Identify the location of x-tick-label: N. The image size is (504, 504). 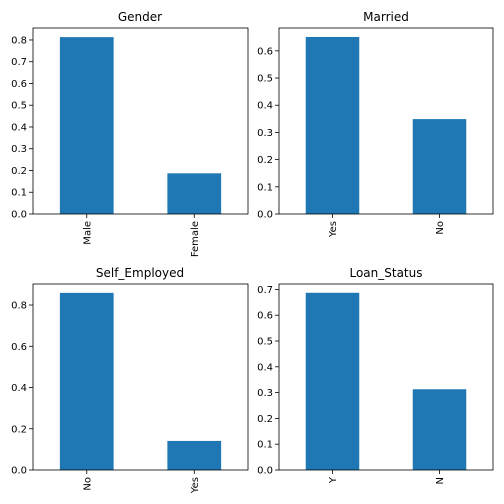
(440, 480).